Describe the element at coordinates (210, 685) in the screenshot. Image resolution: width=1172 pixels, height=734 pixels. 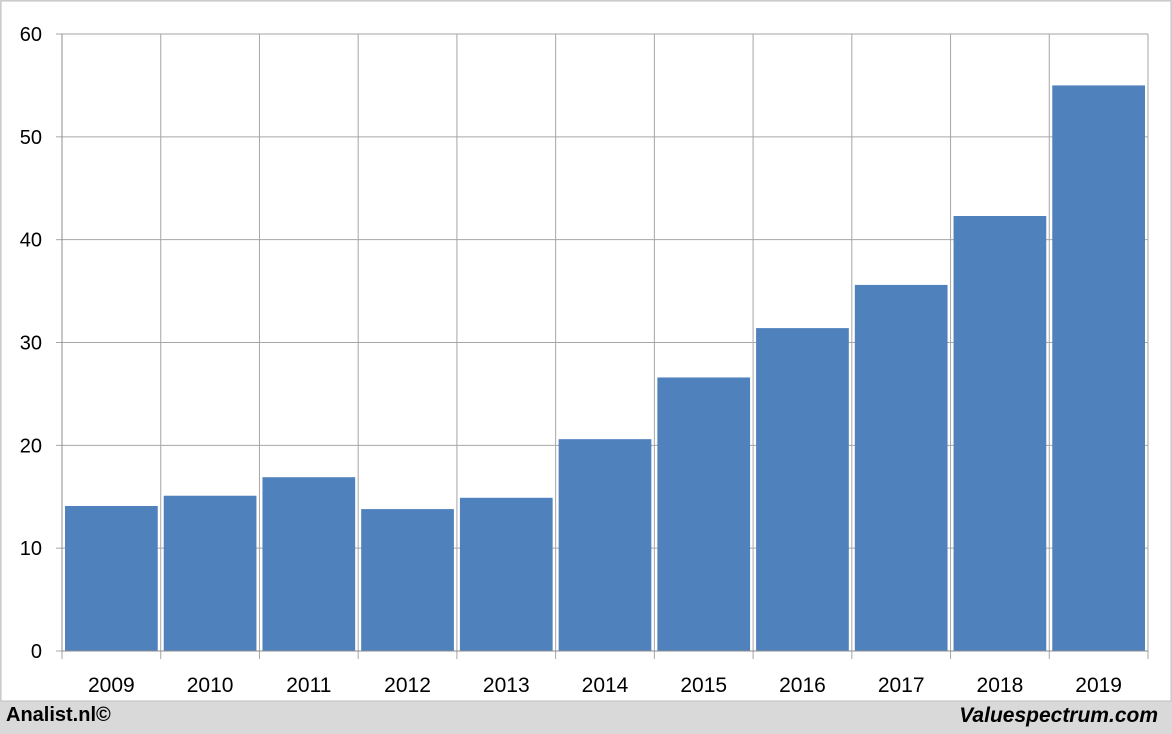
I see `x-tick-label: 2010` at that location.